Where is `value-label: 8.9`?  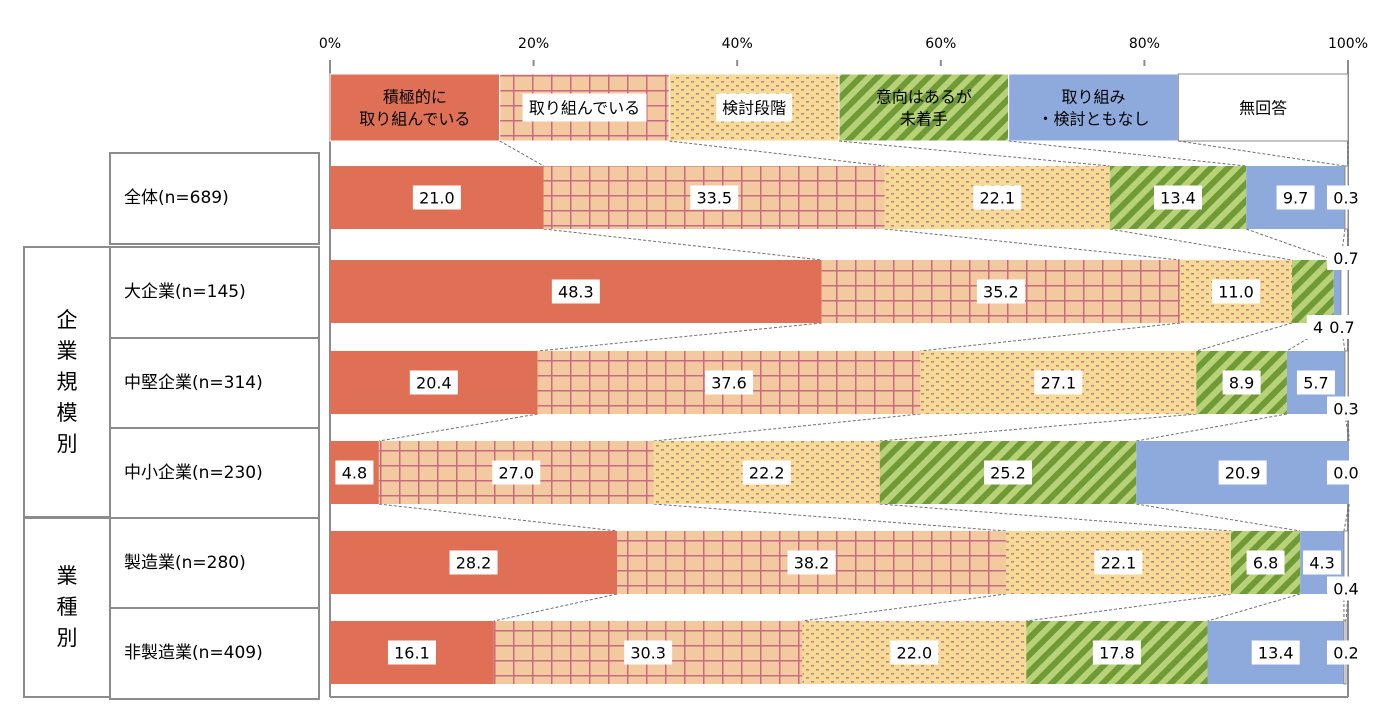
value-label: 8.9 is located at coordinates (1241, 383).